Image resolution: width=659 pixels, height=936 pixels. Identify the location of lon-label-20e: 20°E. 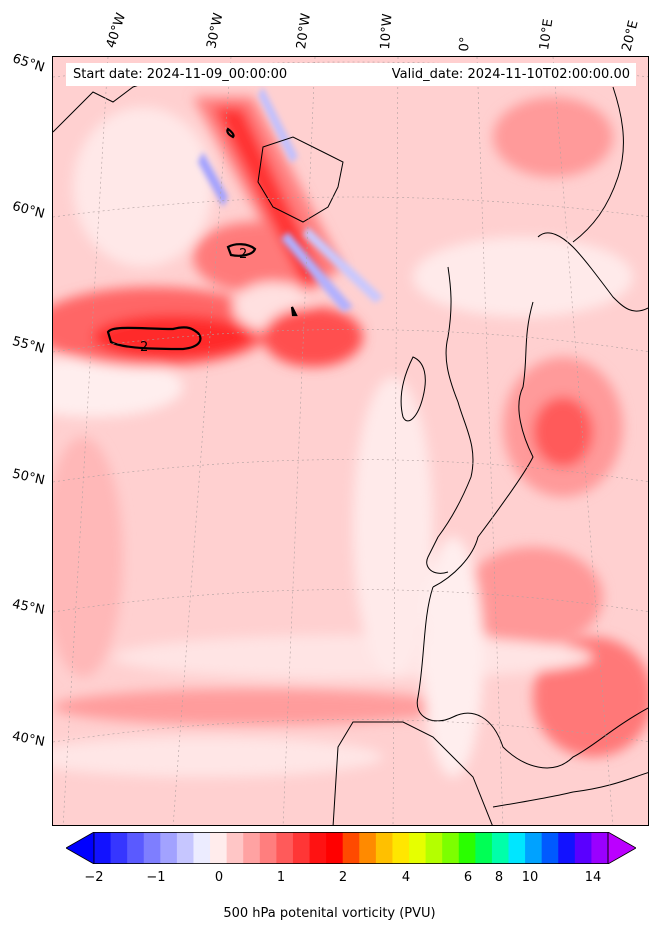
(630, 36).